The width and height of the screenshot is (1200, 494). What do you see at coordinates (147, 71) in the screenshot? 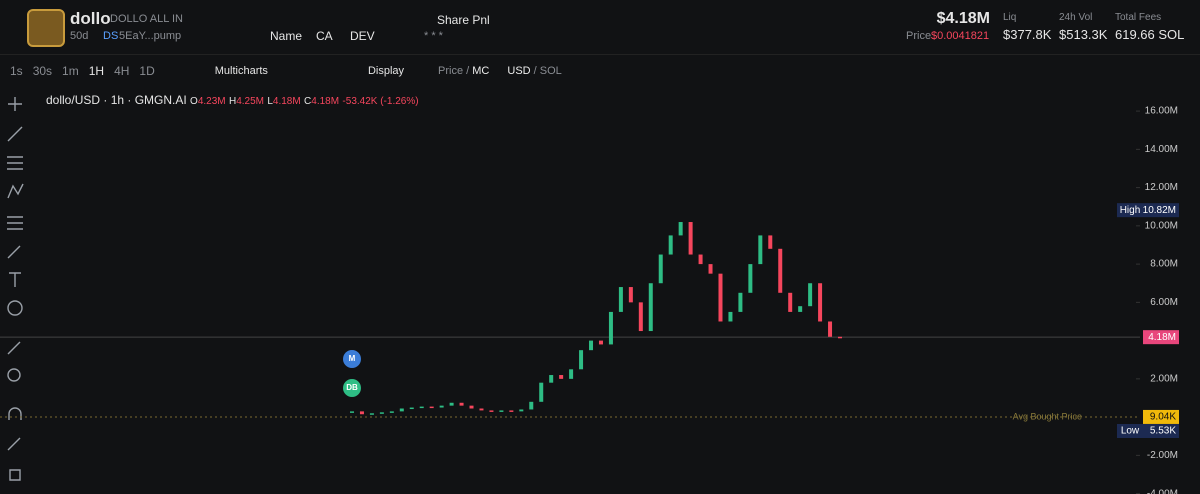
I see `interval: 1D` at bounding box center [147, 71].